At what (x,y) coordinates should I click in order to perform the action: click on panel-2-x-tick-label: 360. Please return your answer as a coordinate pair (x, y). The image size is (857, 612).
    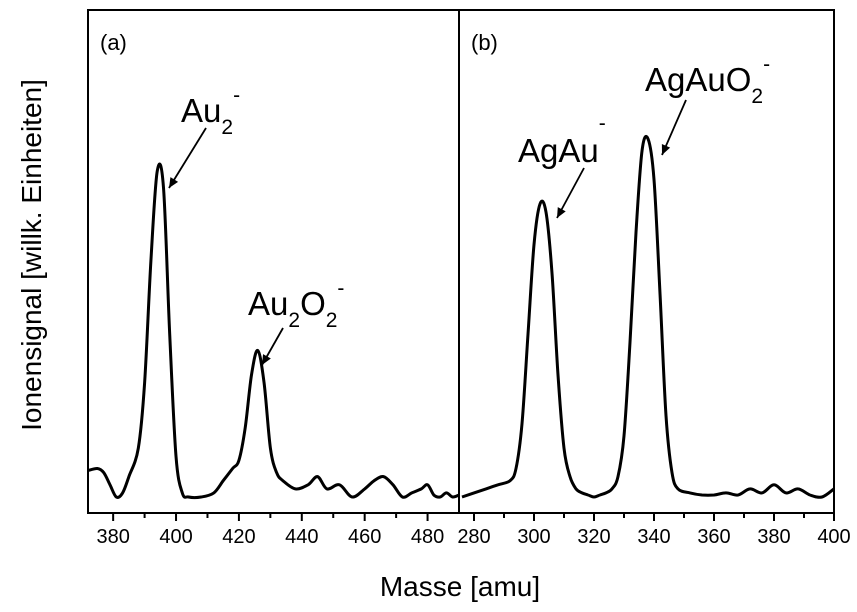
    Looking at the image, I should click on (713, 537).